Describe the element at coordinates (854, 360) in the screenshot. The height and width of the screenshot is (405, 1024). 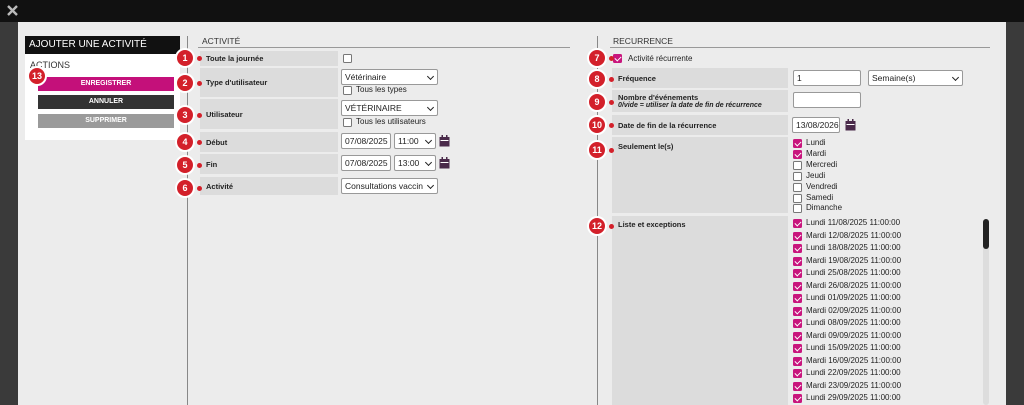
I see `checkbox-label: Mardi 16/09/2025 11:00:00` at that location.